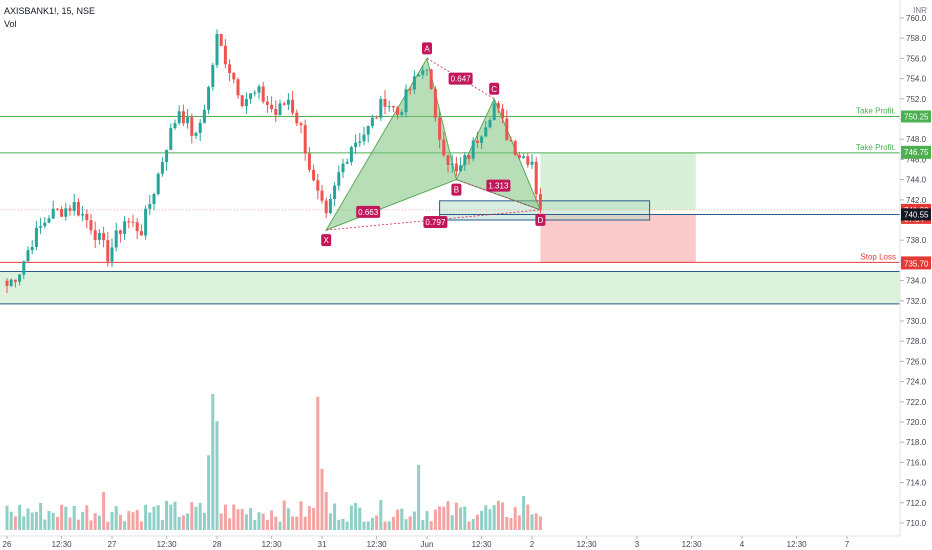 The width and height of the screenshot is (932, 550). Describe the element at coordinates (916, 18) in the screenshot. I see `price-tick-label: 760.0` at that location.